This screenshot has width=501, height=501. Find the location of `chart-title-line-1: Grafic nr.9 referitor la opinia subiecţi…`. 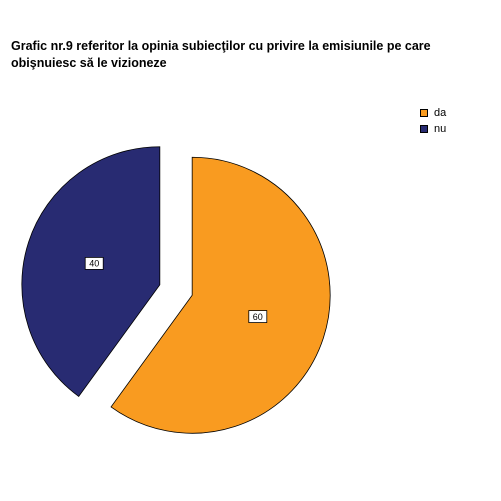

chart-title-line-1: Grafic nr.9 referitor la opinia subiecţi… is located at coordinates (221, 46).